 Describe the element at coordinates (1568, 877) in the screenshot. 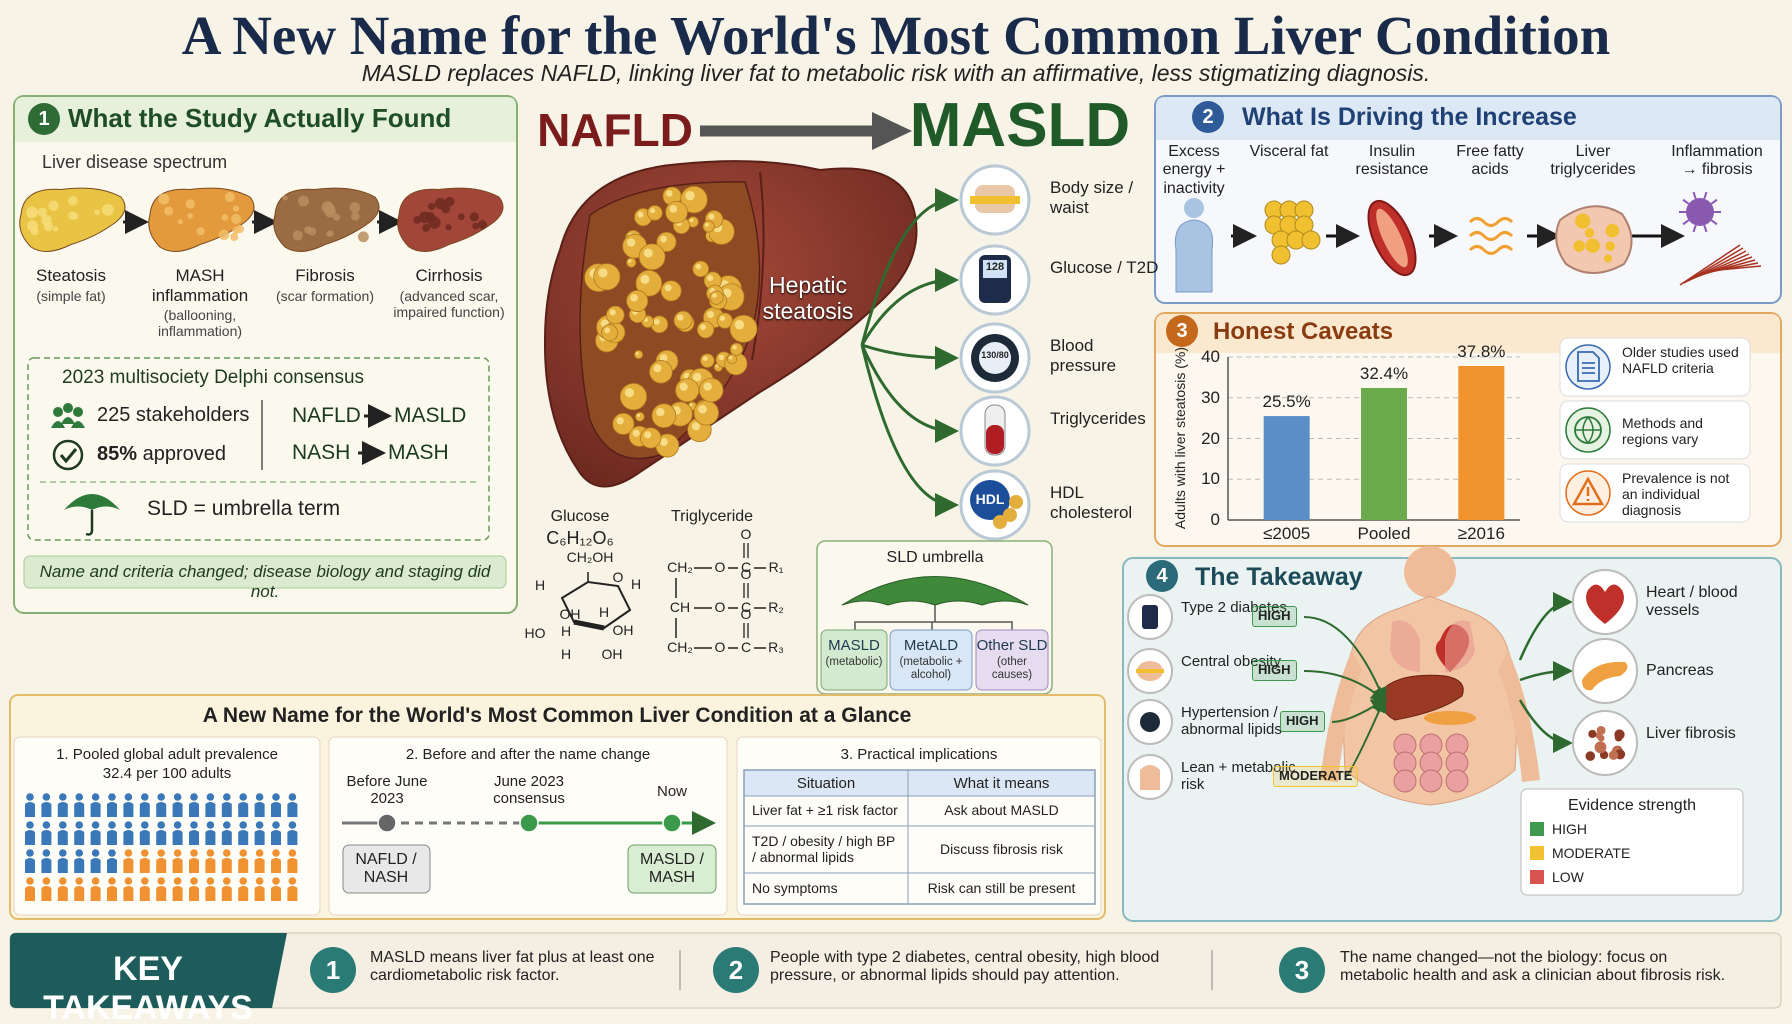

I see `evidence-level: LOW` at that location.